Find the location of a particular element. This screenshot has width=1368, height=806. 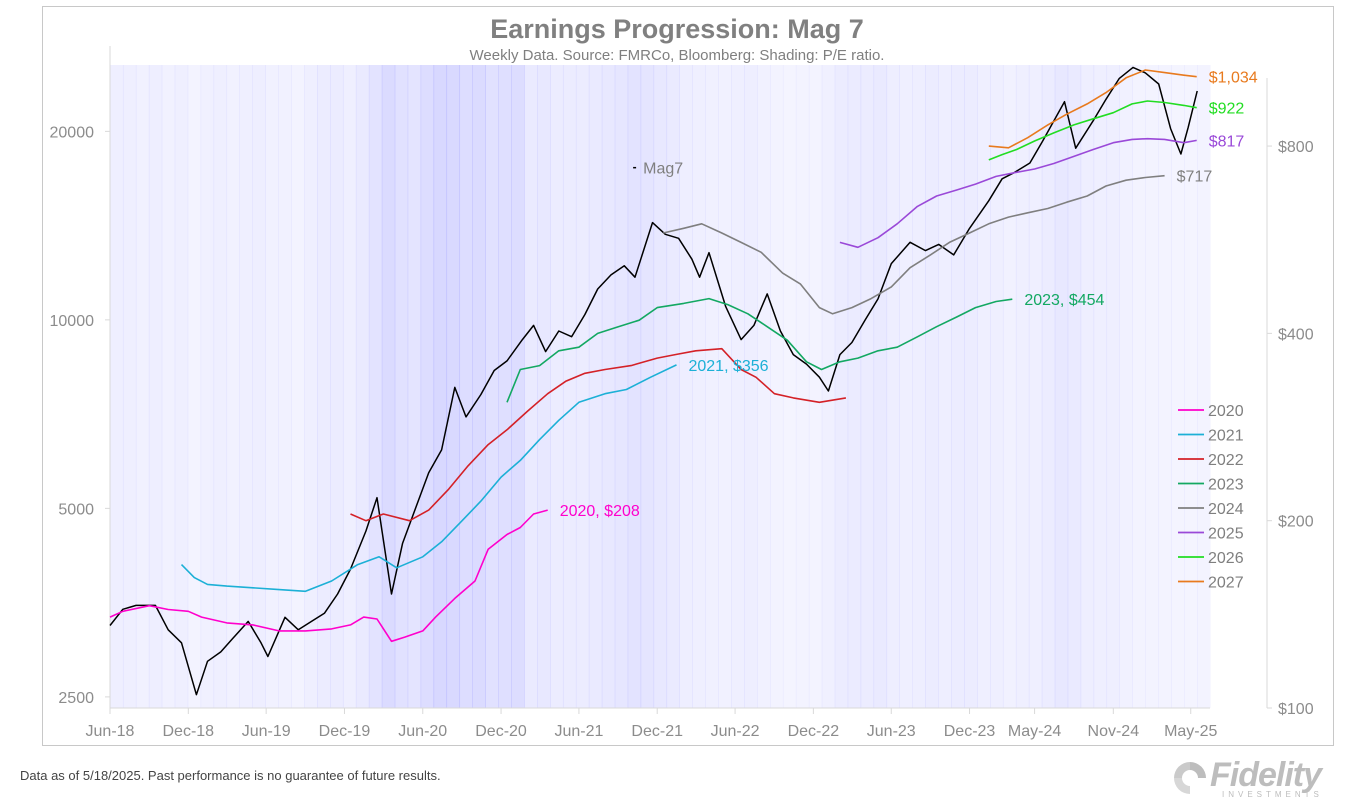

series-end-label: 2021, $356 is located at coordinates (728, 366).